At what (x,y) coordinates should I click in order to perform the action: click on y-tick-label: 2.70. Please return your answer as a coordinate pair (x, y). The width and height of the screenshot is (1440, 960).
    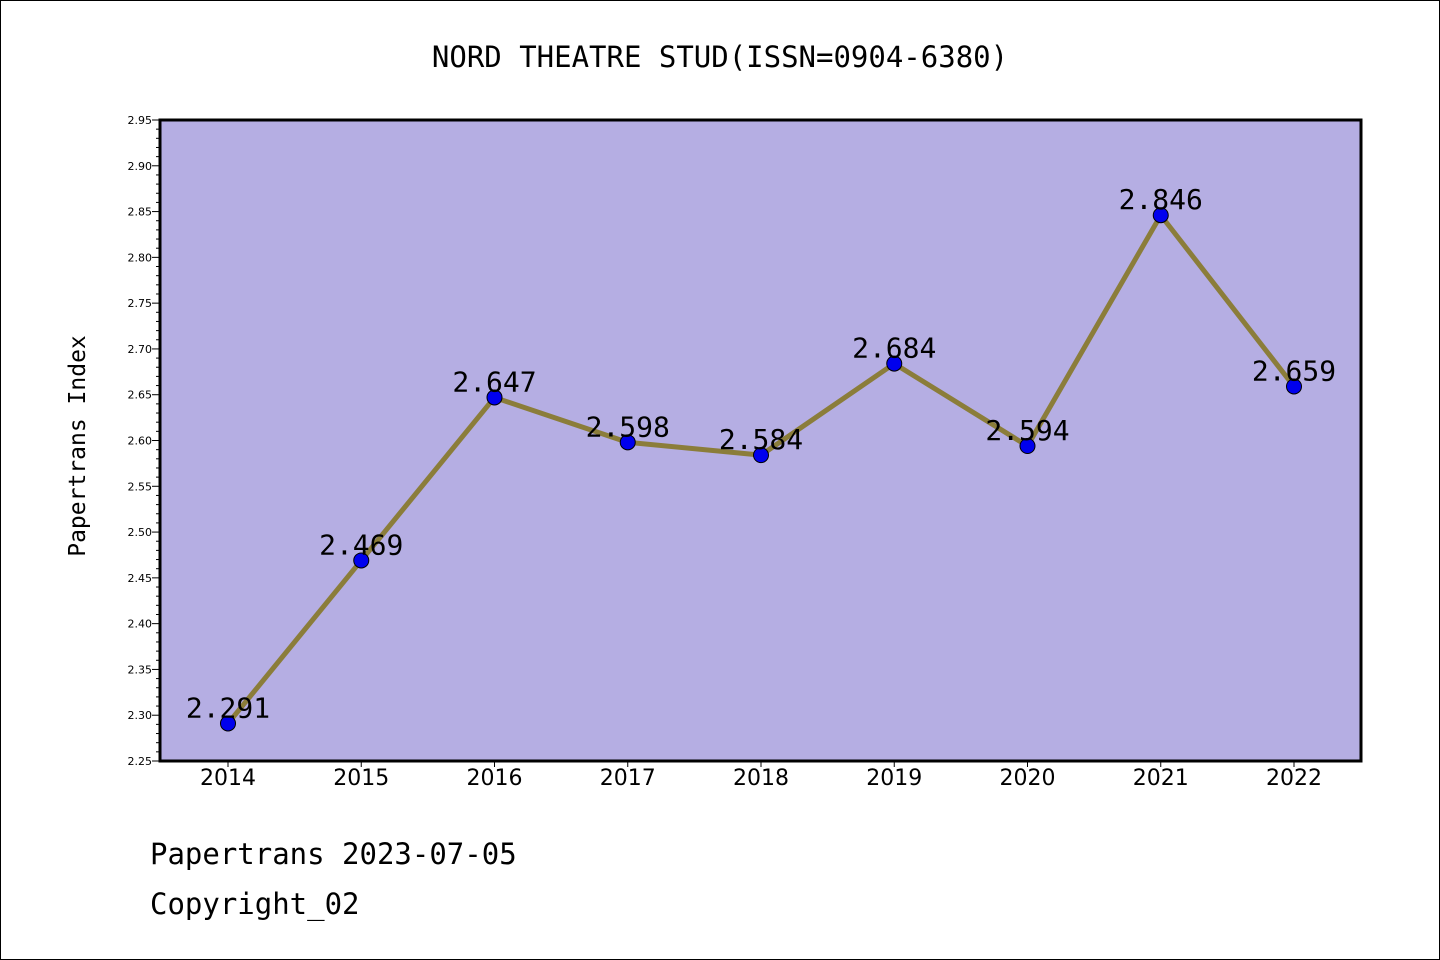
    Looking at the image, I should click on (140, 349).